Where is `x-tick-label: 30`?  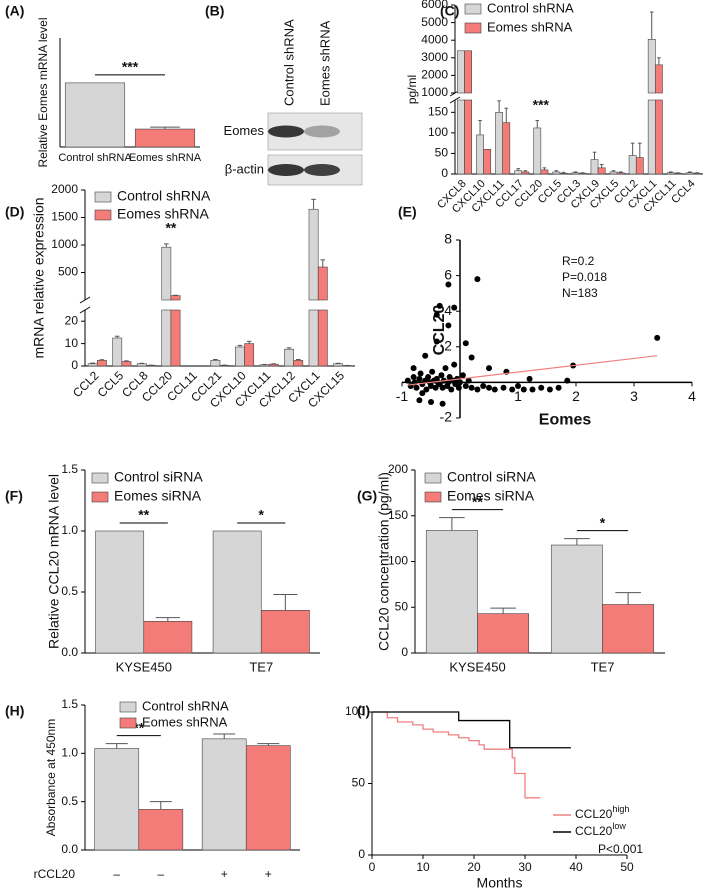
x-tick-label: 30 is located at coordinates (525, 867).